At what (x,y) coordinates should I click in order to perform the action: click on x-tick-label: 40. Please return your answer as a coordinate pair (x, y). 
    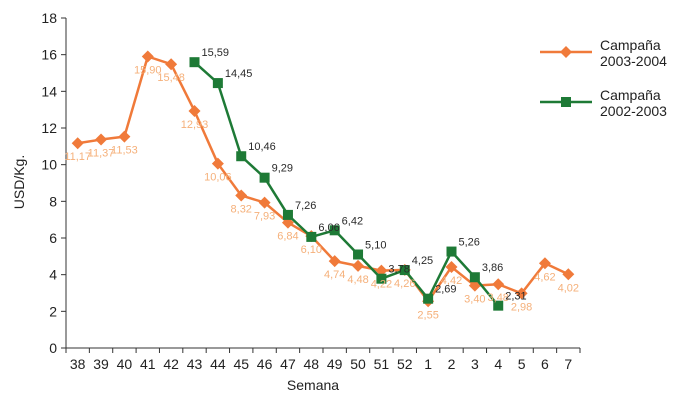
    Looking at the image, I should click on (125, 364).